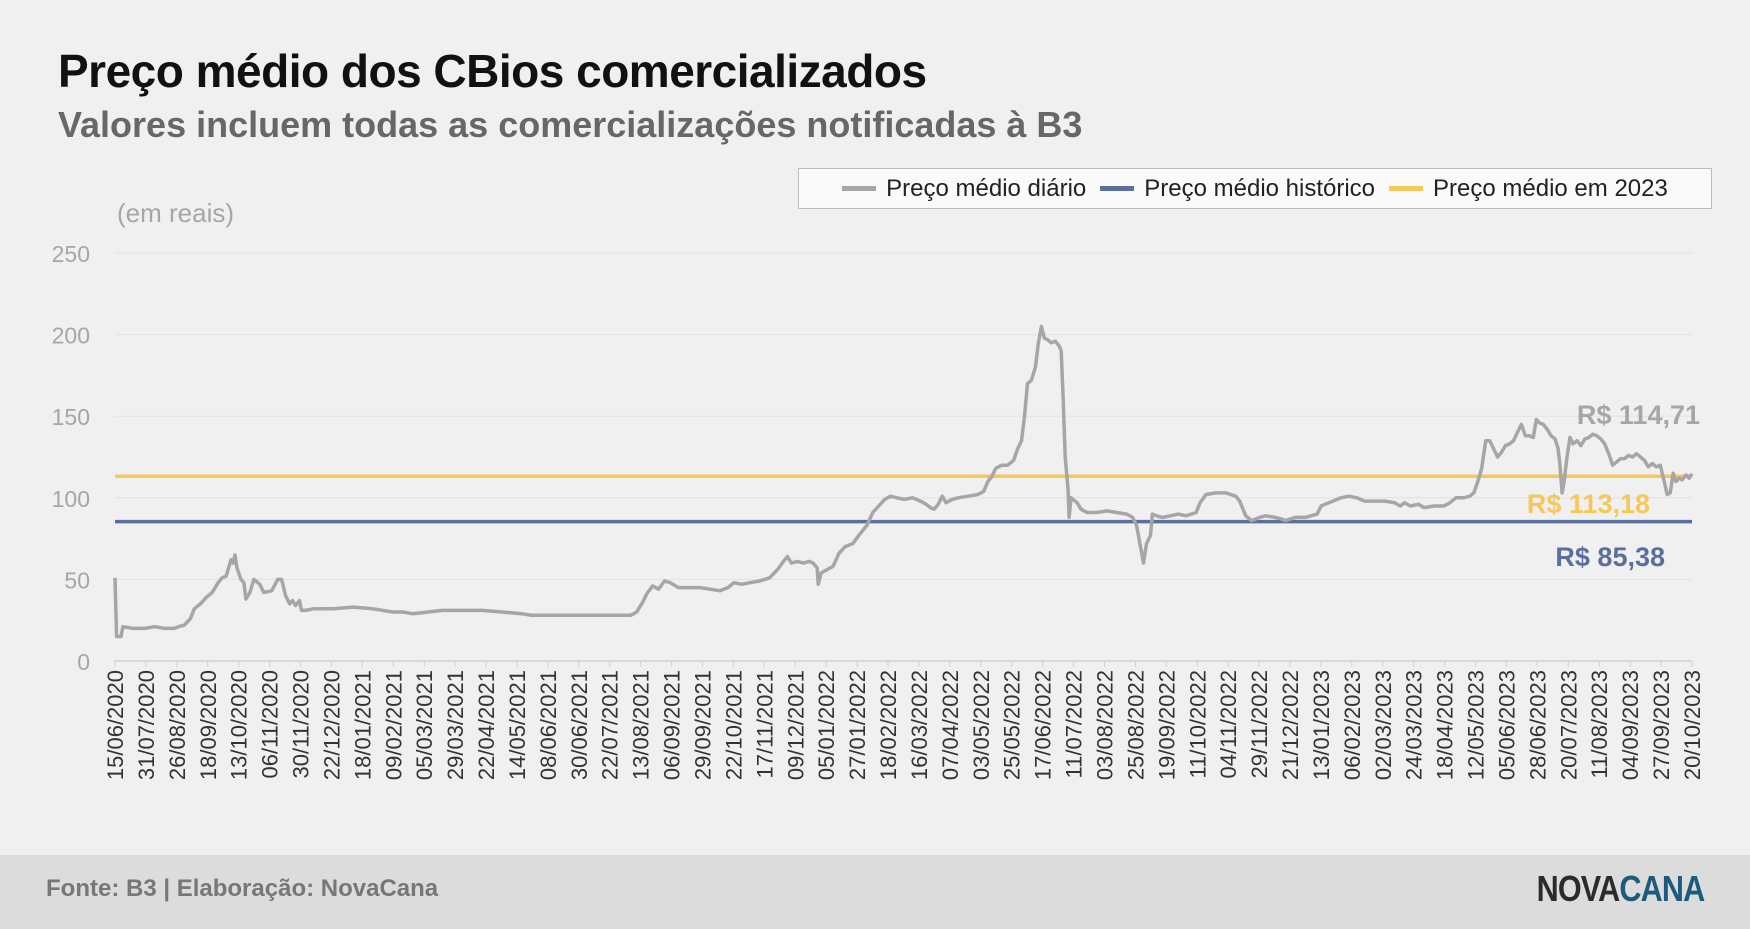 The width and height of the screenshot is (1750, 929). What do you see at coordinates (919, 725) in the screenshot?
I see `x-tick-label: 16/03/2022` at bounding box center [919, 725].